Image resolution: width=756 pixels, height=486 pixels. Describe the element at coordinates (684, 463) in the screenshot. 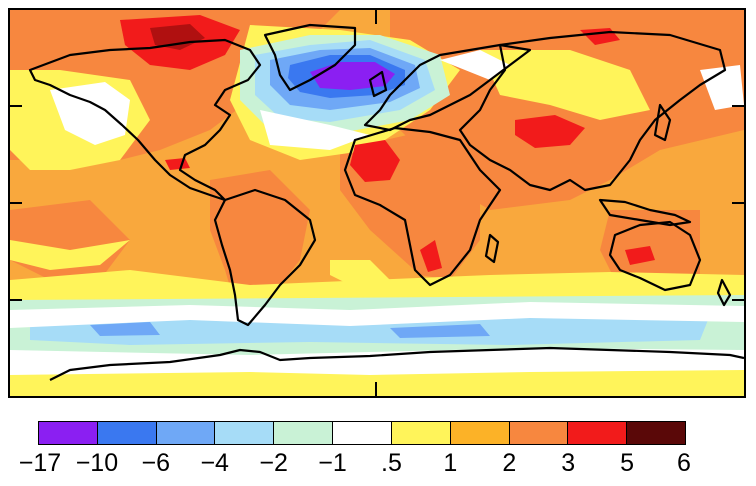

I see `colorbar-tick-label: 6` at that location.